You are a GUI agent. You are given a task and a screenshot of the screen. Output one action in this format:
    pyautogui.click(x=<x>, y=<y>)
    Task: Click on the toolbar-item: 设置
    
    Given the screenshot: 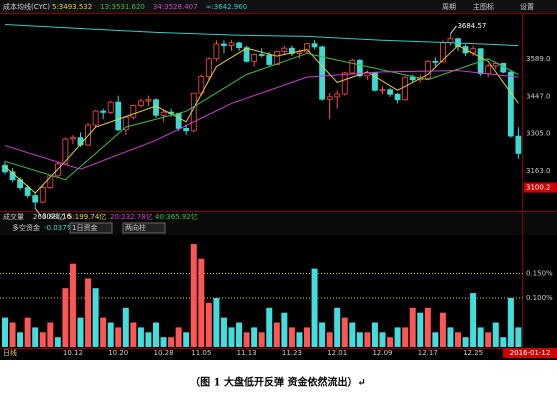 What is the action you would take?
    pyautogui.click(x=527, y=6)
    